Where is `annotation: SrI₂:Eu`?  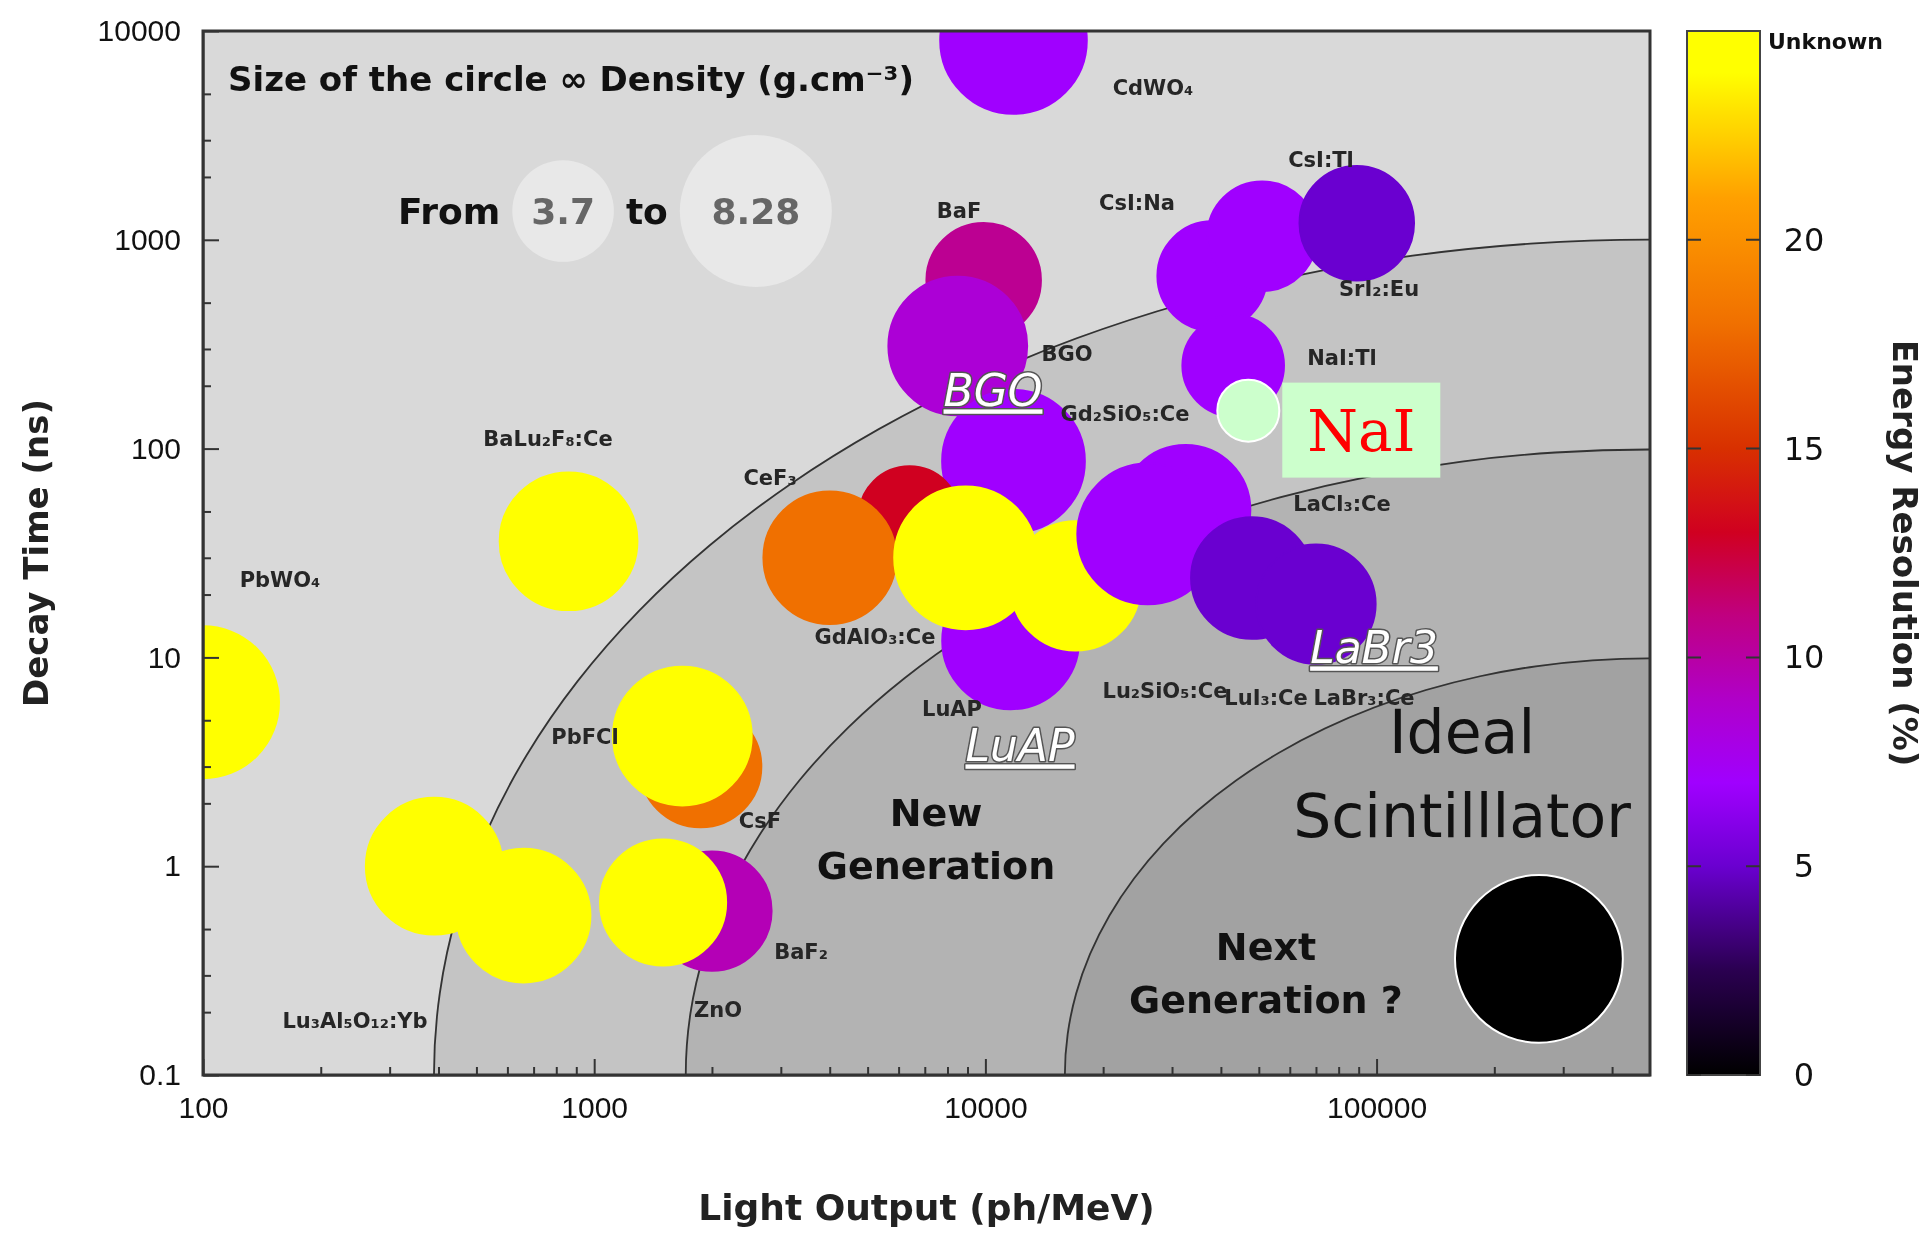
annotation: SrI₂:Eu is located at coordinates (1379, 289).